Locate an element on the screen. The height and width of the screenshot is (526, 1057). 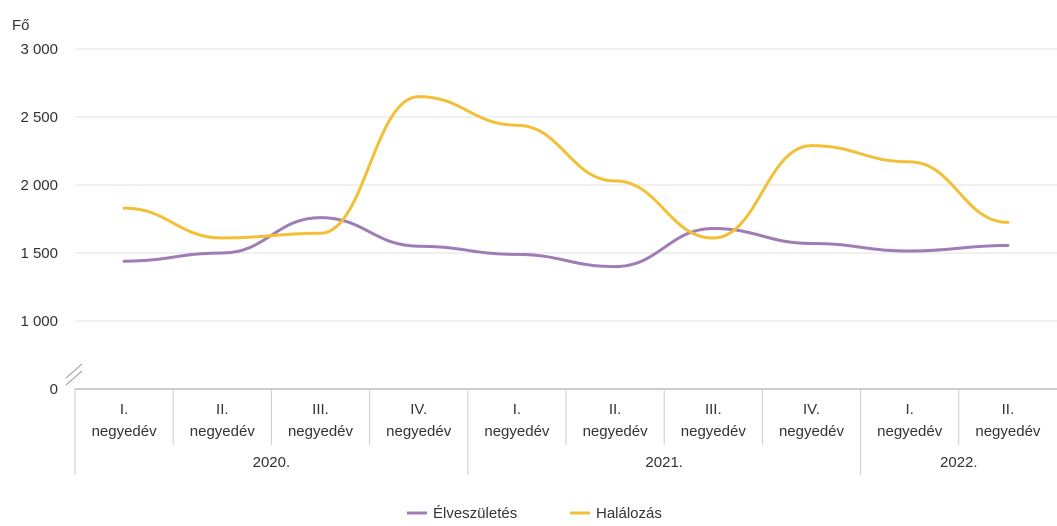
y-tick-label: 1 500 is located at coordinates (39, 253).